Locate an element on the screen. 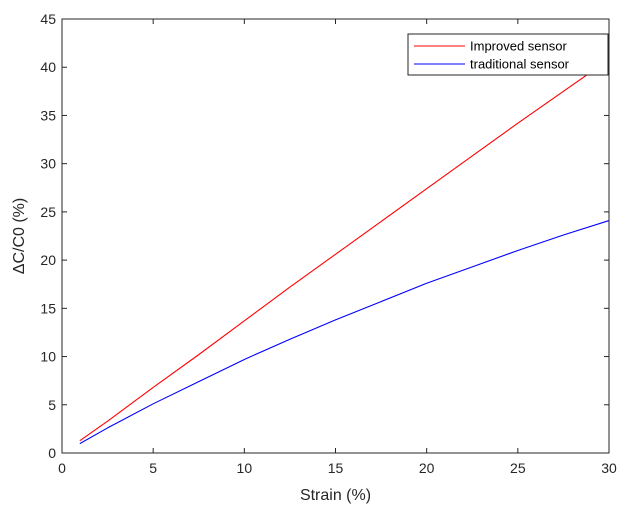 The width and height of the screenshot is (642, 509). legend-box is located at coordinates (508, 54).